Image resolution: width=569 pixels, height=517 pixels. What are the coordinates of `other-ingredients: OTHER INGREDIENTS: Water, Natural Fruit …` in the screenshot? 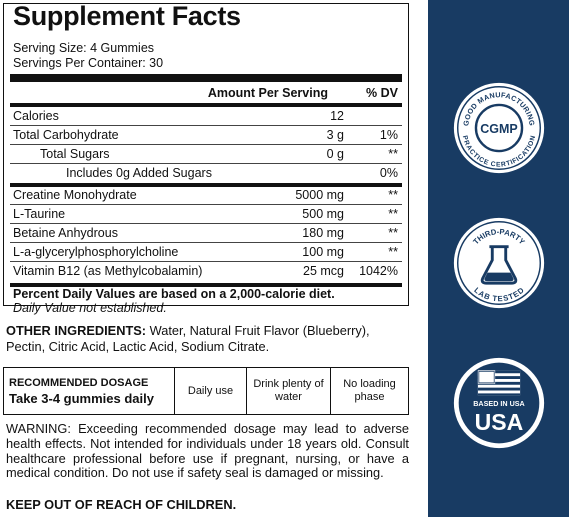 It's located at (206, 339).